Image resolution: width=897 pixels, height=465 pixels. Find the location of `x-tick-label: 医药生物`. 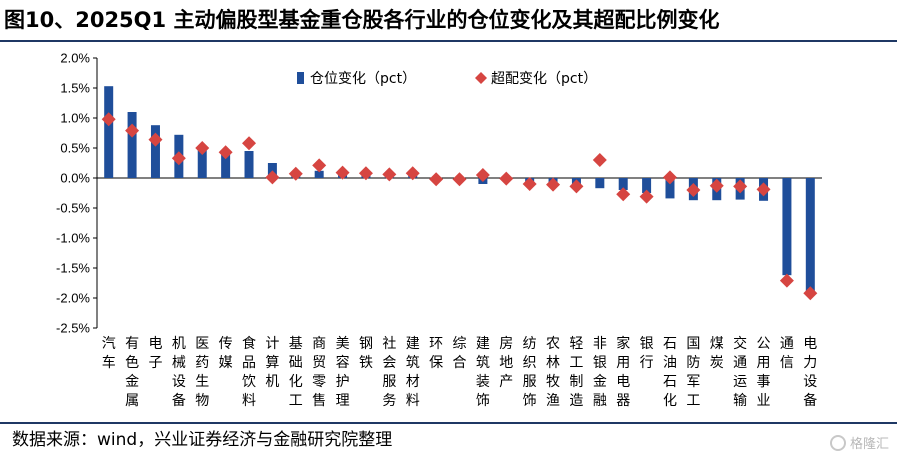

x-tick-label: 医药生物 is located at coordinates (202, 372).